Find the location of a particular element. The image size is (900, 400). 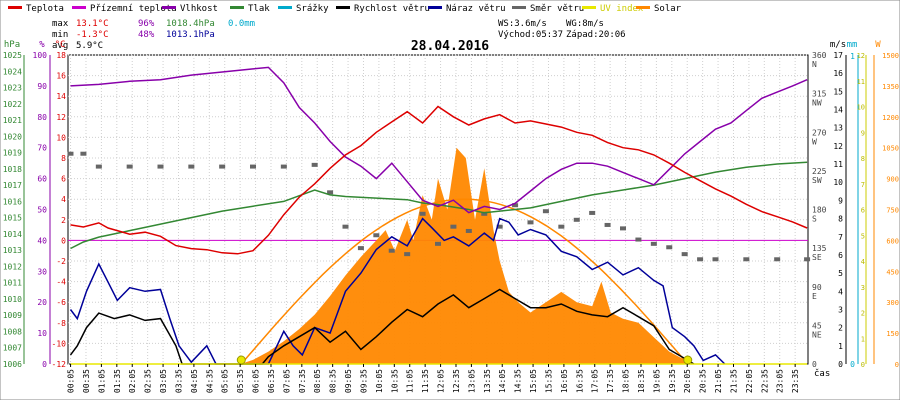

temperature-tick: 14 is located at coordinates (61, 96).